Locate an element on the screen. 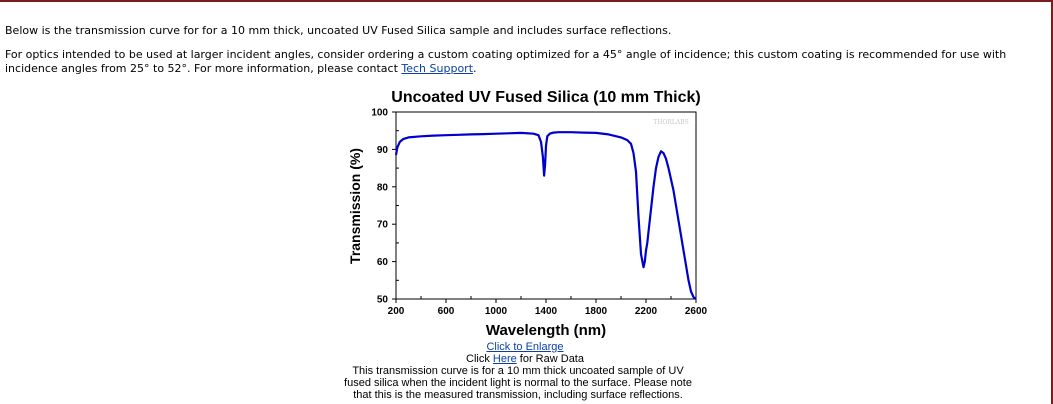  transmission-curve is located at coordinates (545, 215).